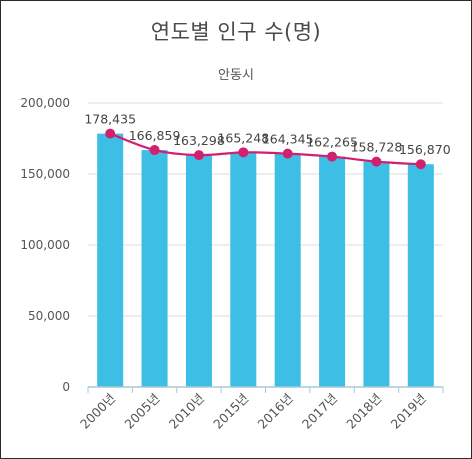  What do you see at coordinates (230, 411) in the screenshot?
I see `x-tick-label: 2015년` at bounding box center [230, 411].